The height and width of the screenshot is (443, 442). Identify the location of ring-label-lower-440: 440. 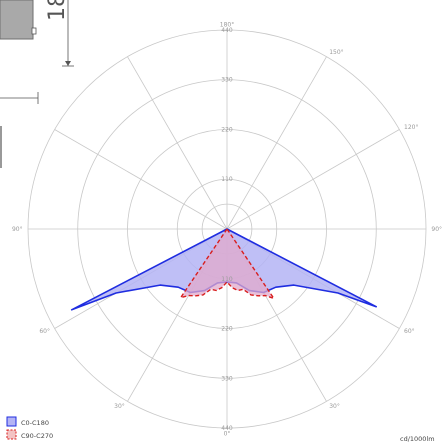
(227, 428).